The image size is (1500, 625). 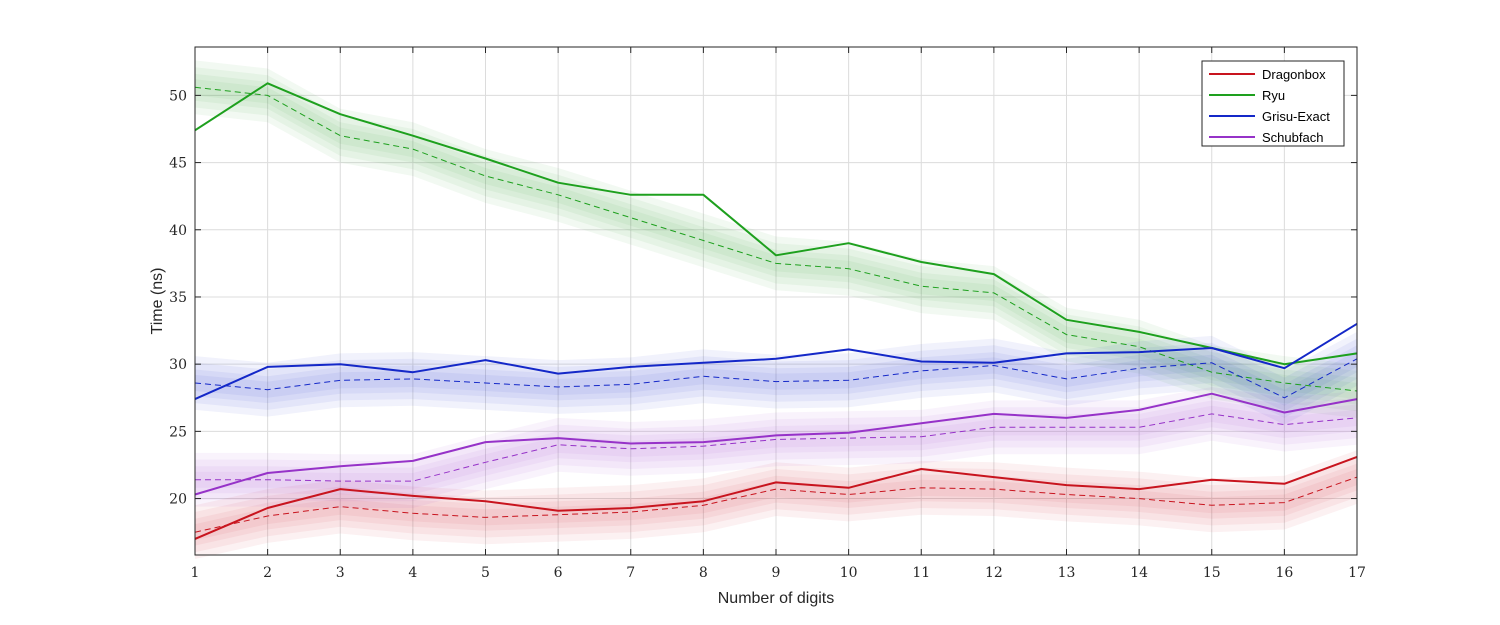 I want to click on x-tick-label: 1, so click(x=195, y=573).